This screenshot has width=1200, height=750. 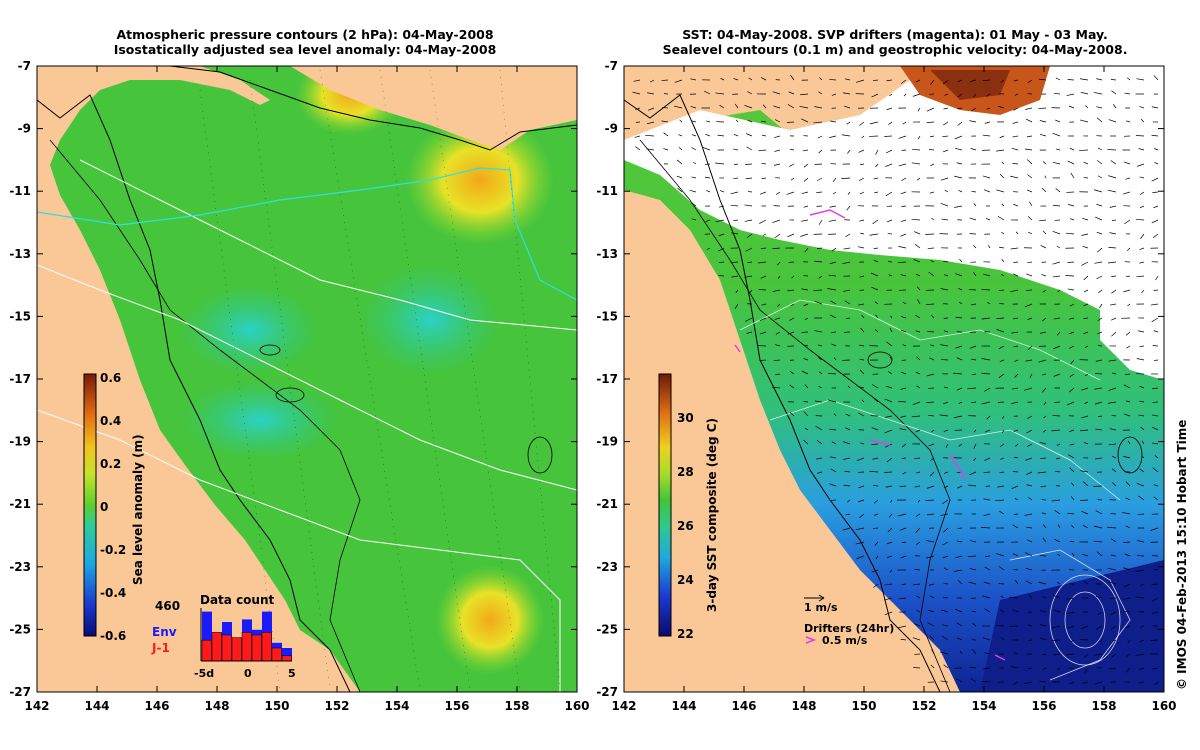 I want to click on left-ytick-8: -23, so click(x=20, y=567).